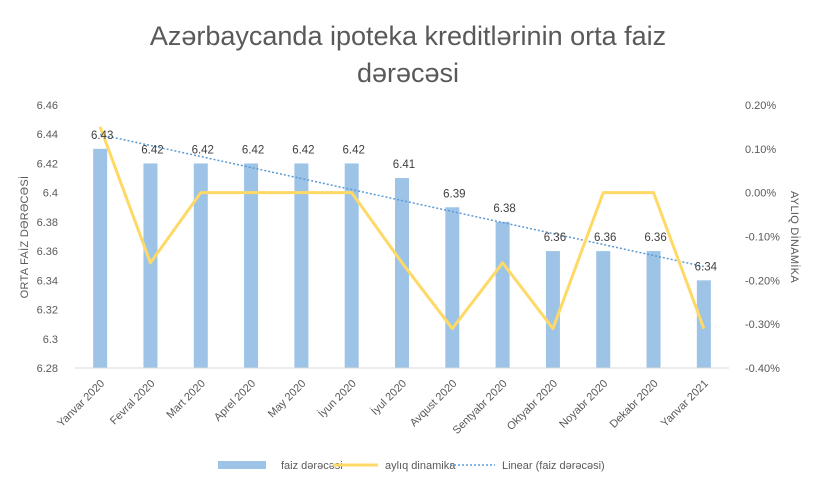 The width and height of the screenshot is (816, 490). Describe the element at coordinates (47, 311) in the screenshot. I see `y-tick-2: 6.32` at that location.